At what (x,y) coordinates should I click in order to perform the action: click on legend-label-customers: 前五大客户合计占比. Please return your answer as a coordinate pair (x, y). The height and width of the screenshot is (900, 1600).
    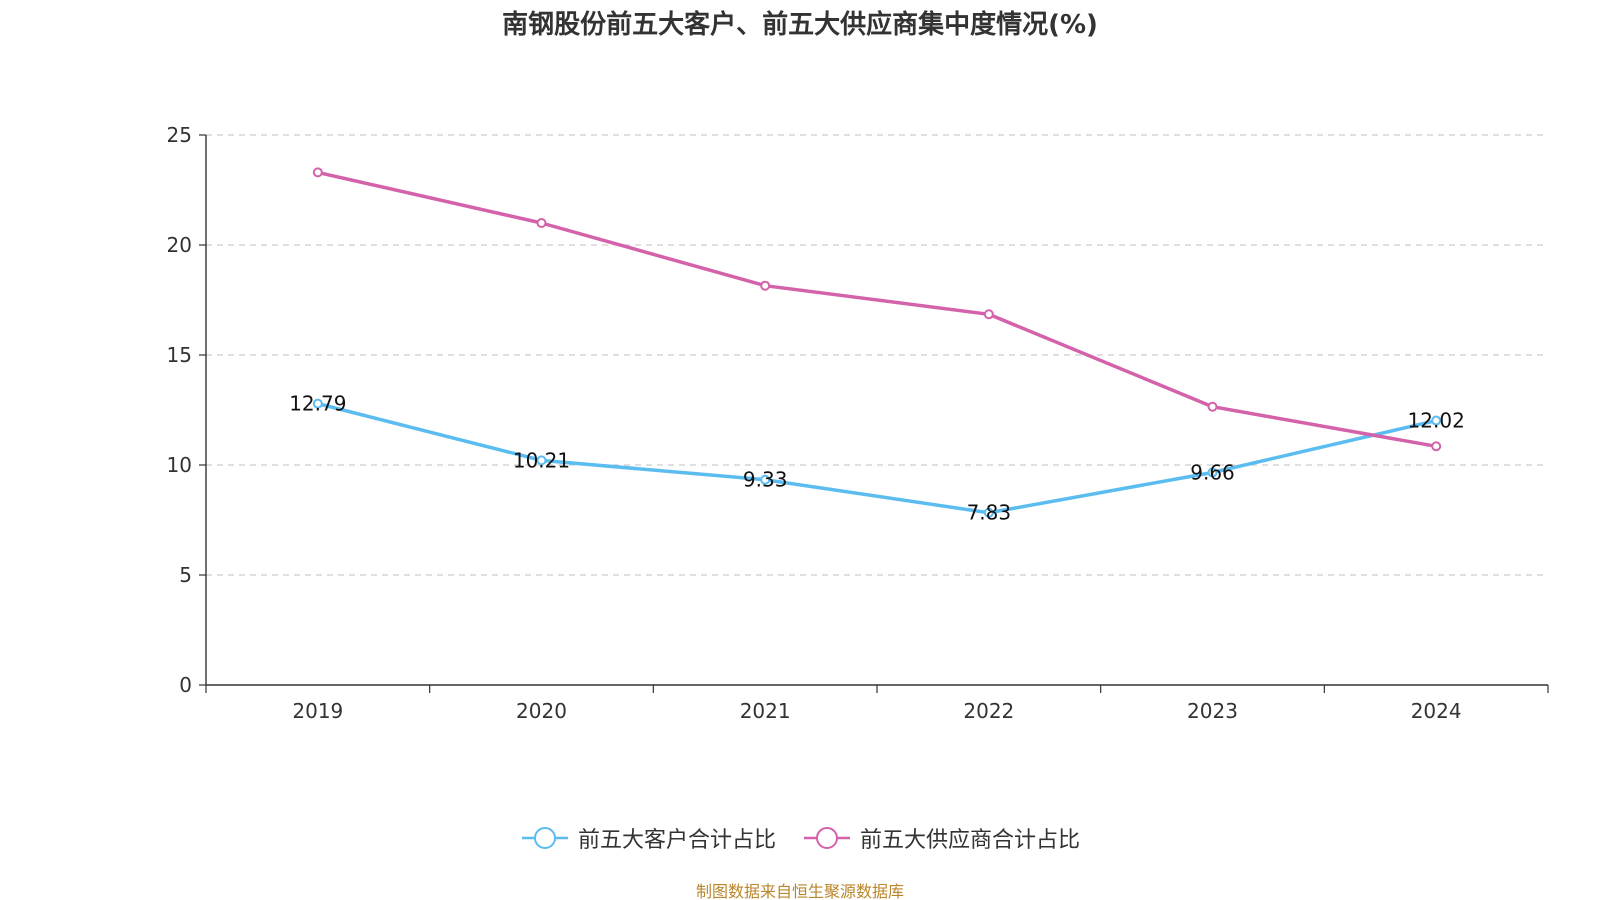
    Looking at the image, I should click on (676, 840).